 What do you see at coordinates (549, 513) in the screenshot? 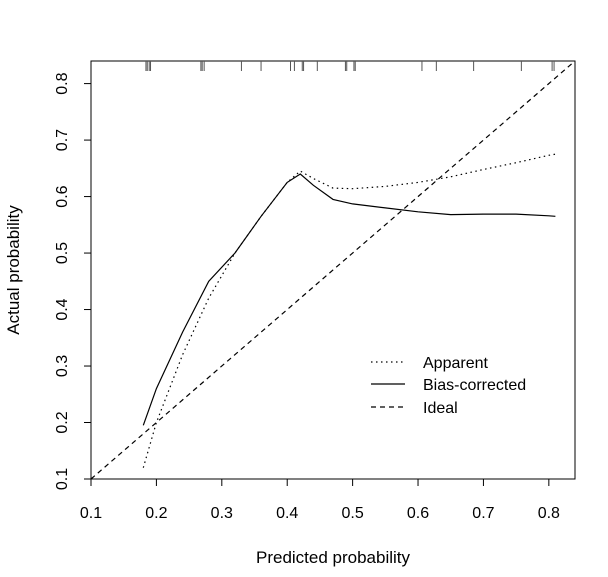
I see `x-tick-label: 0.8` at bounding box center [549, 513].